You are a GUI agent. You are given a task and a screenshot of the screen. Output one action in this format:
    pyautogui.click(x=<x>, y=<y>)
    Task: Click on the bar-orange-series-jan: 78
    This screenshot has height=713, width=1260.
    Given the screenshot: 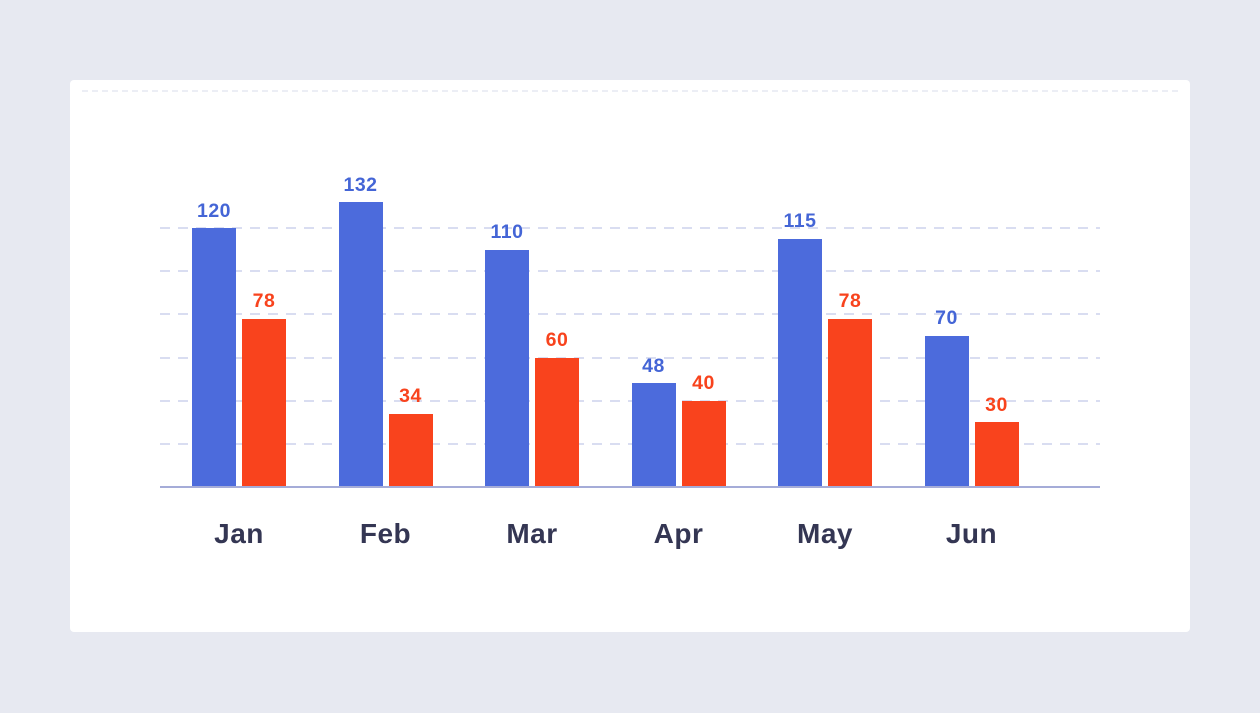 What is the action you would take?
    pyautogui.click(x=264, y=389)
    